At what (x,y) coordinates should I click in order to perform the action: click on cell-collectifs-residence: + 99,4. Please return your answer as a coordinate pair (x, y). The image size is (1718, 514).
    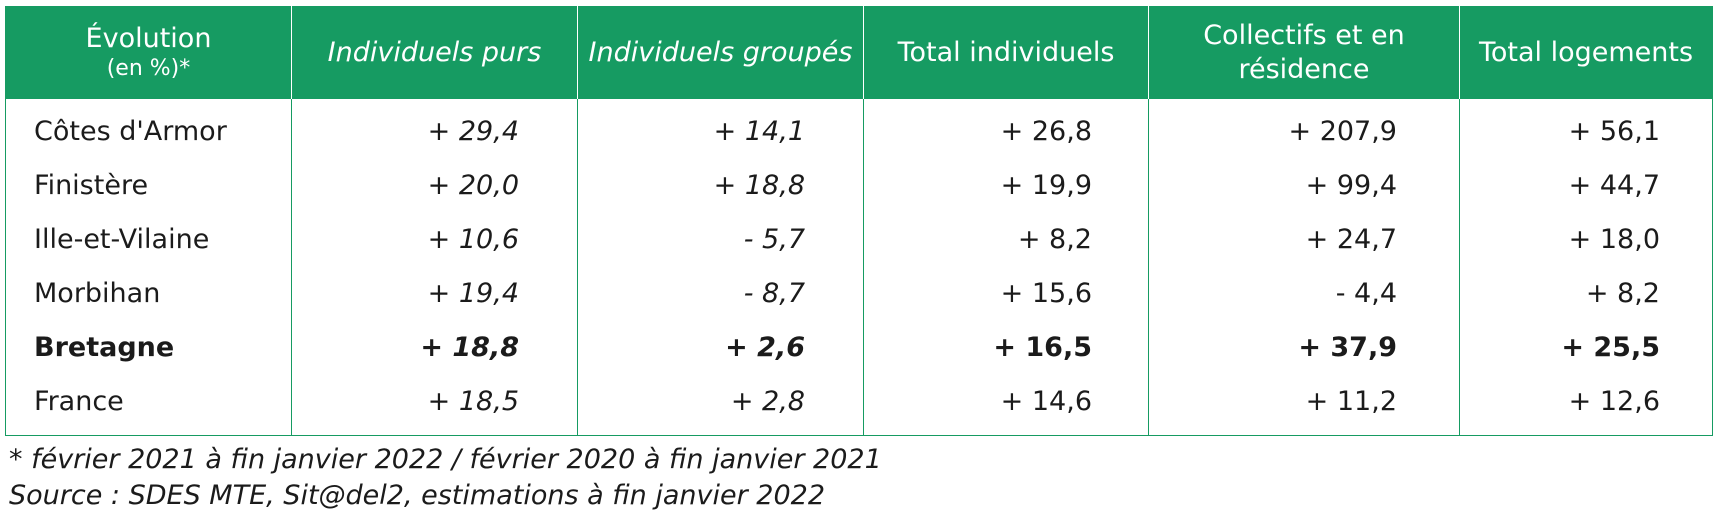
    Looking at the image, I should click on (1304, 185).